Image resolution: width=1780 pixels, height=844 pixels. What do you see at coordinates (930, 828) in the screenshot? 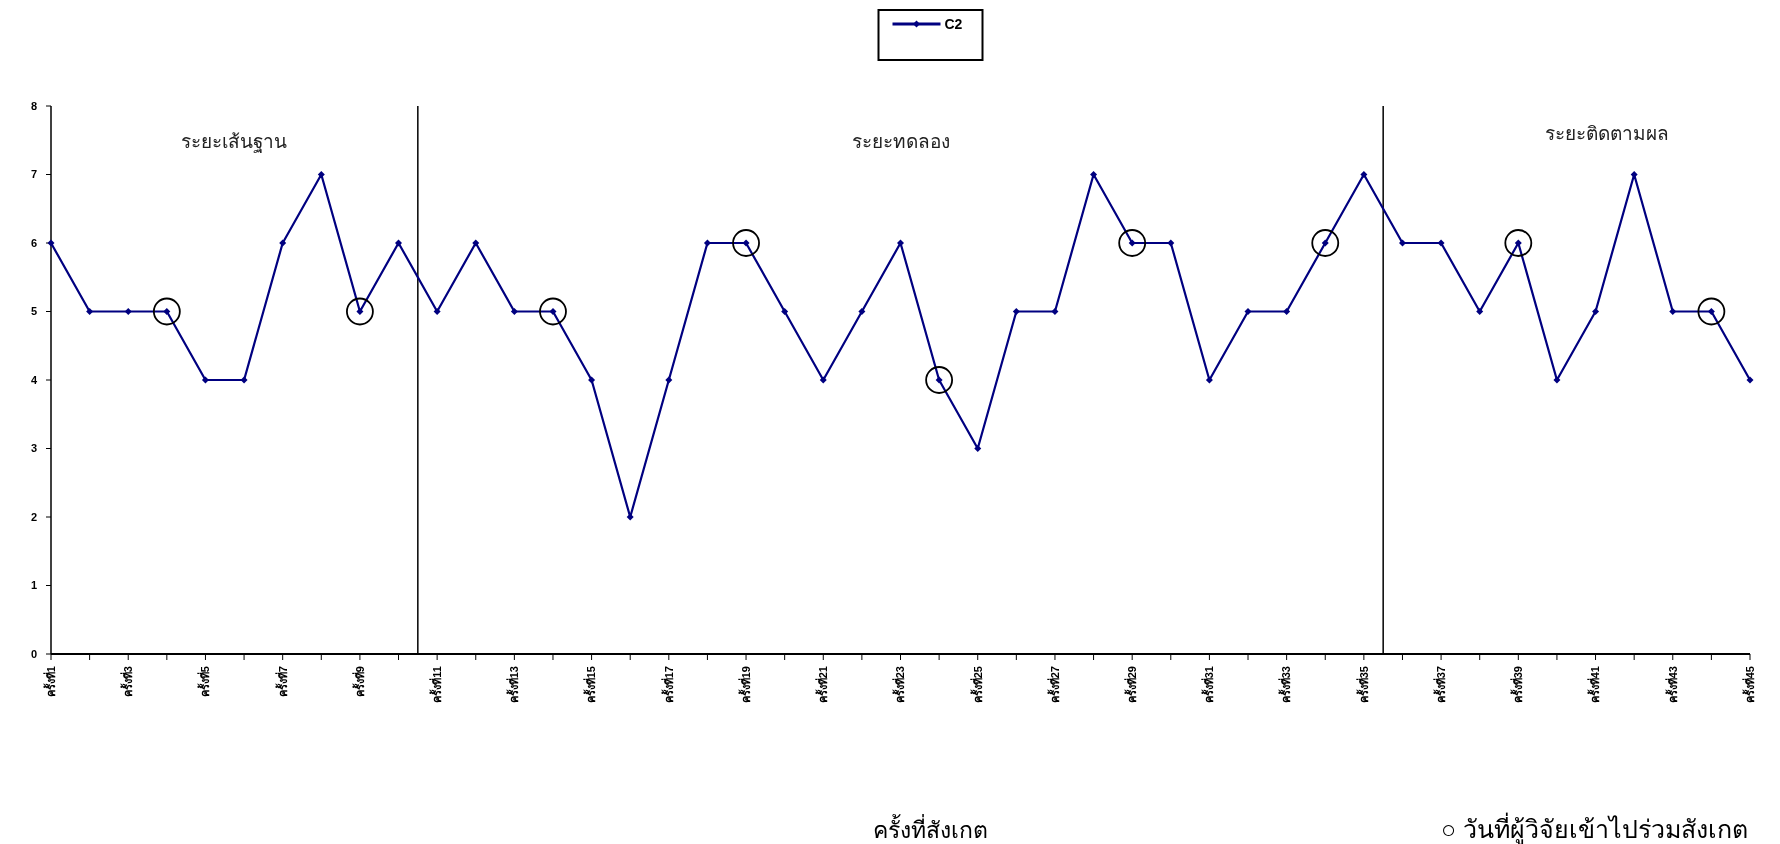
I see `x-axis-title: ครั้งที่สังเกต` at bounding box center [930, 828].